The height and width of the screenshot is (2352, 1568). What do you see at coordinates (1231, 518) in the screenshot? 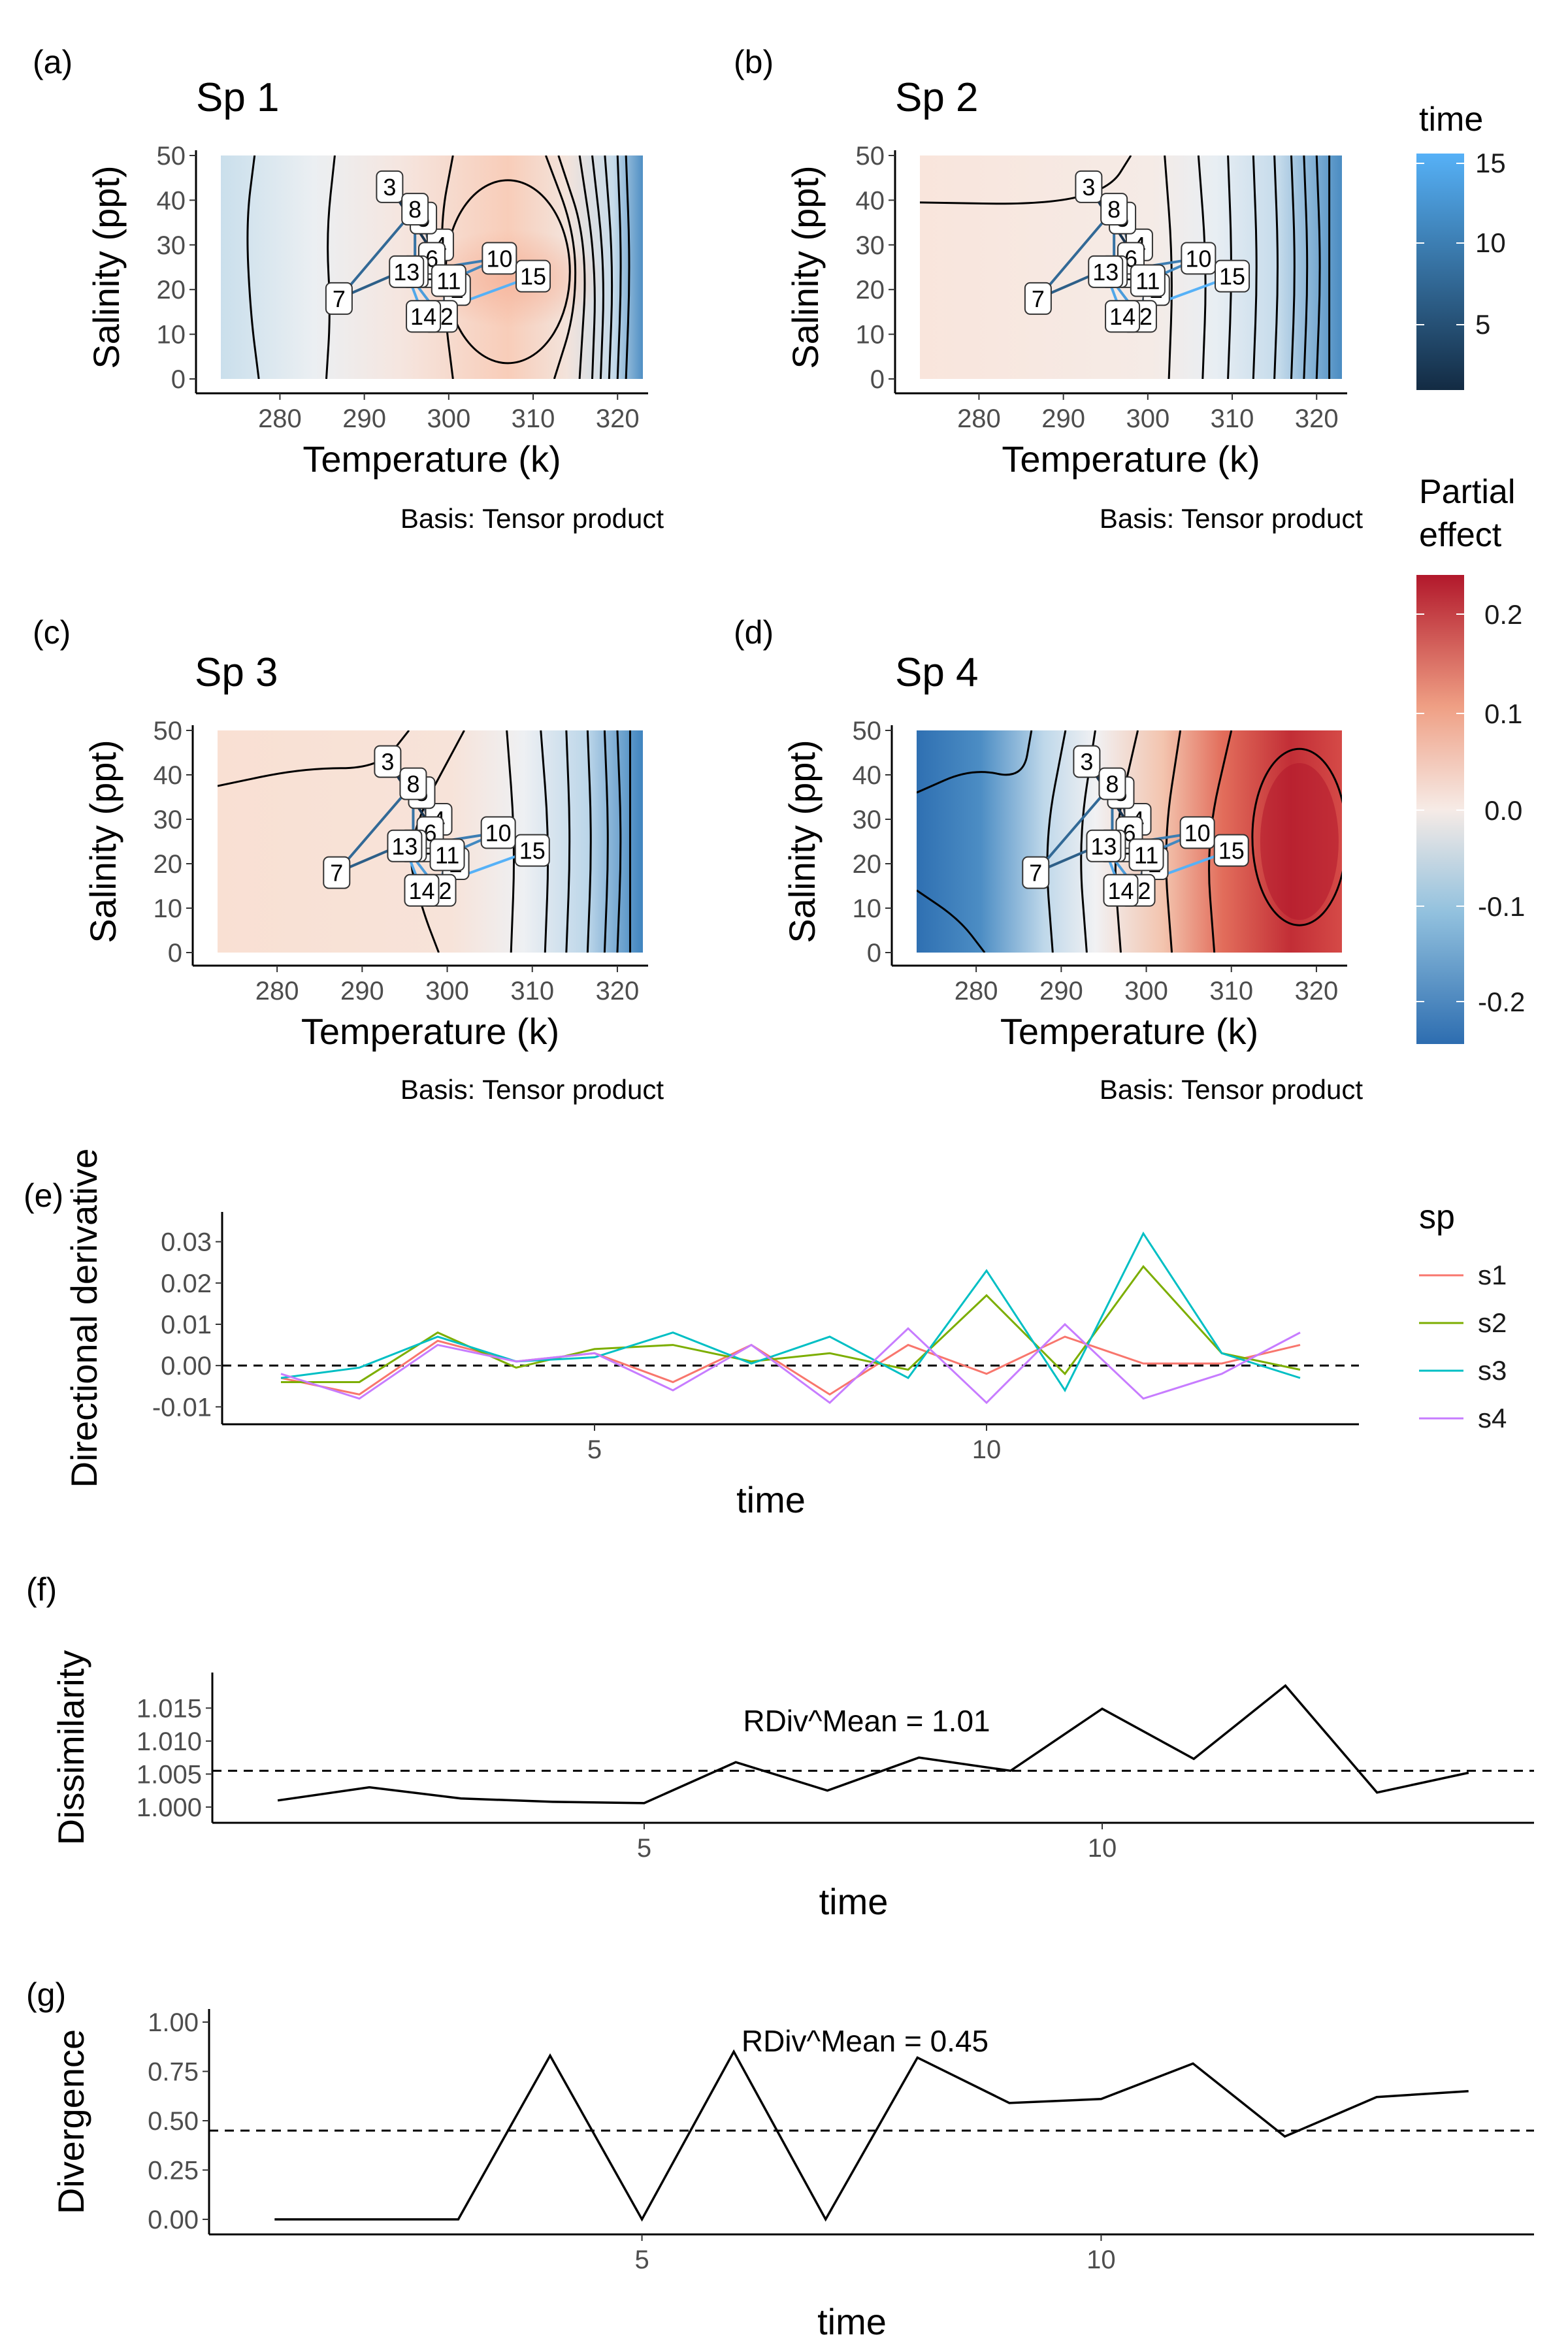
I see `caption-b: Basis: Tensor product` at bounding box center [1231, 518].